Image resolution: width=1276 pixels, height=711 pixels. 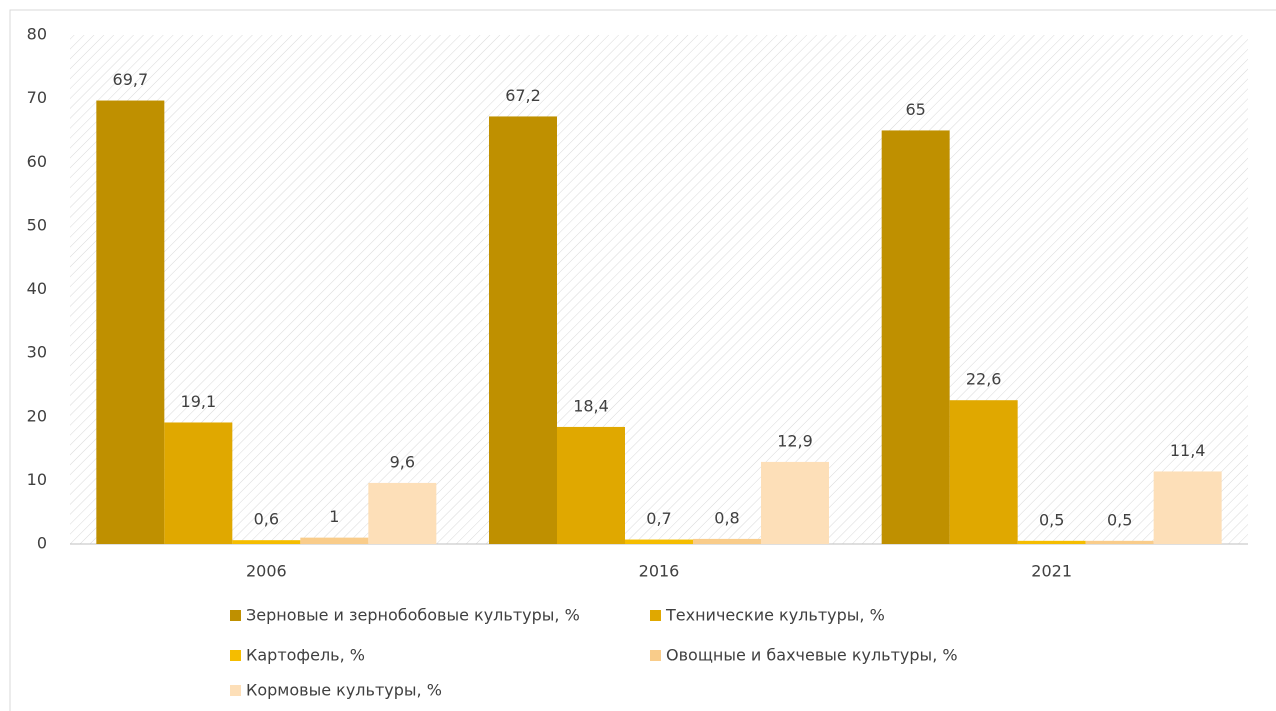 I want to click on y-tick-label: 20, so click(x=37, y=415).